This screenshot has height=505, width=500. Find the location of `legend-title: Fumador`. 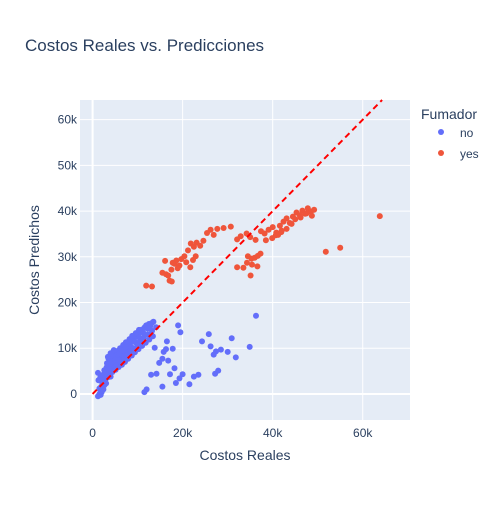

legend-title: Fumador is located at coordinates (449, 114).